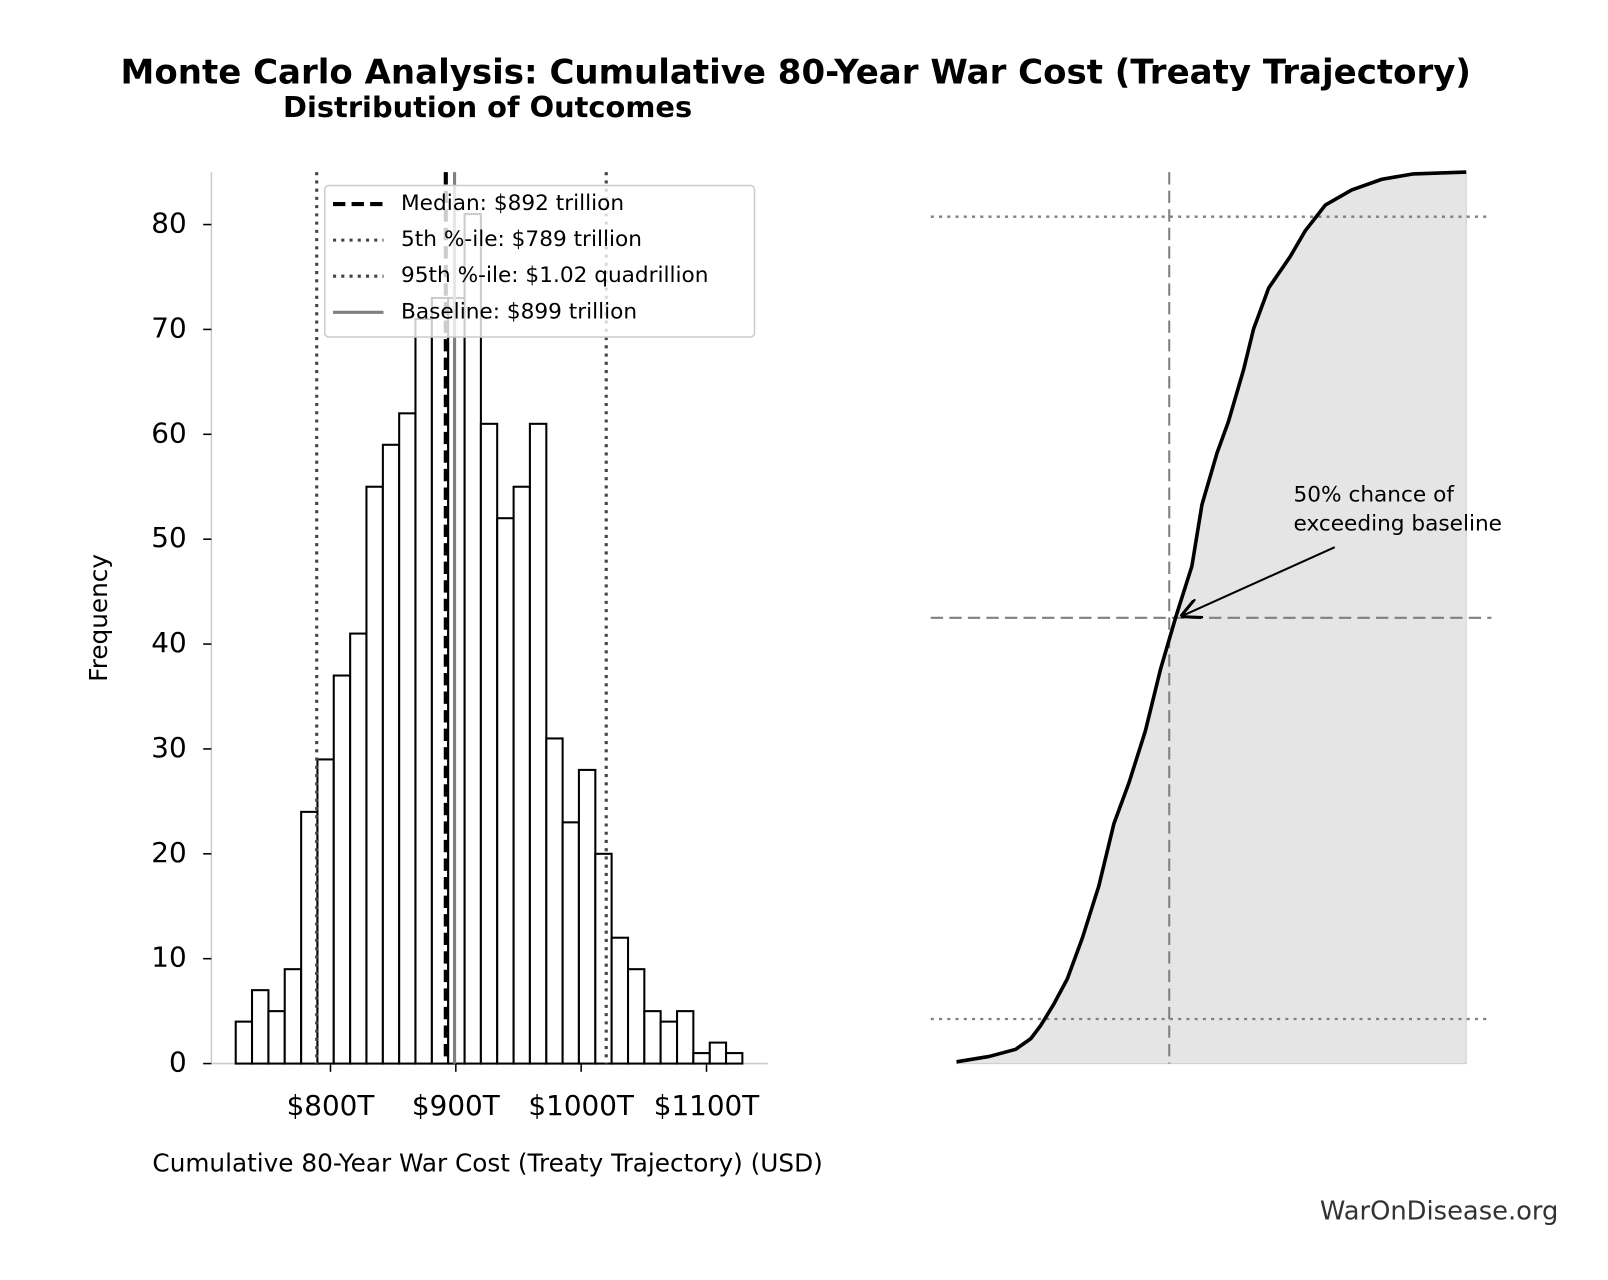 The image size is (1608, 1280). What do you see at coordinates (168, 432) in the screenshot?
I see `y-tick-label: 60` at bounding box center [168, 432].